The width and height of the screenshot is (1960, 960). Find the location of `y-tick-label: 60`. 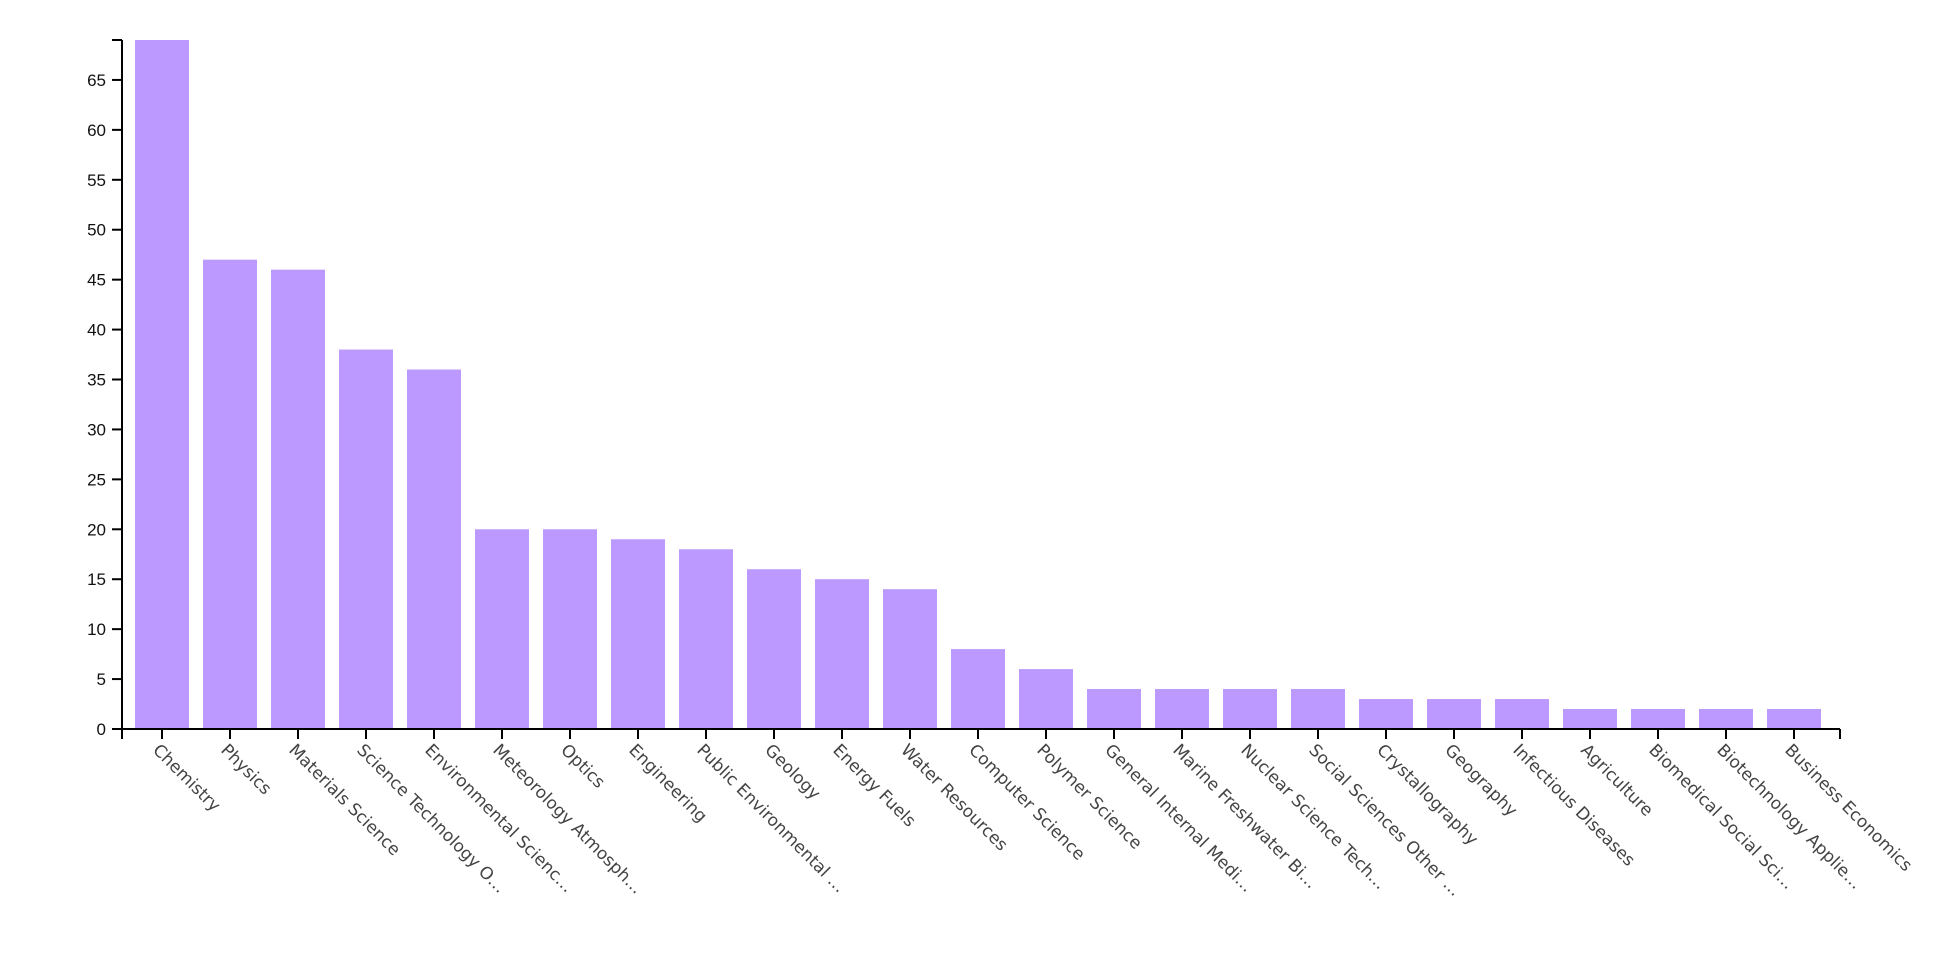

y-tick-label: 60 is located at coordinates (96, 130).